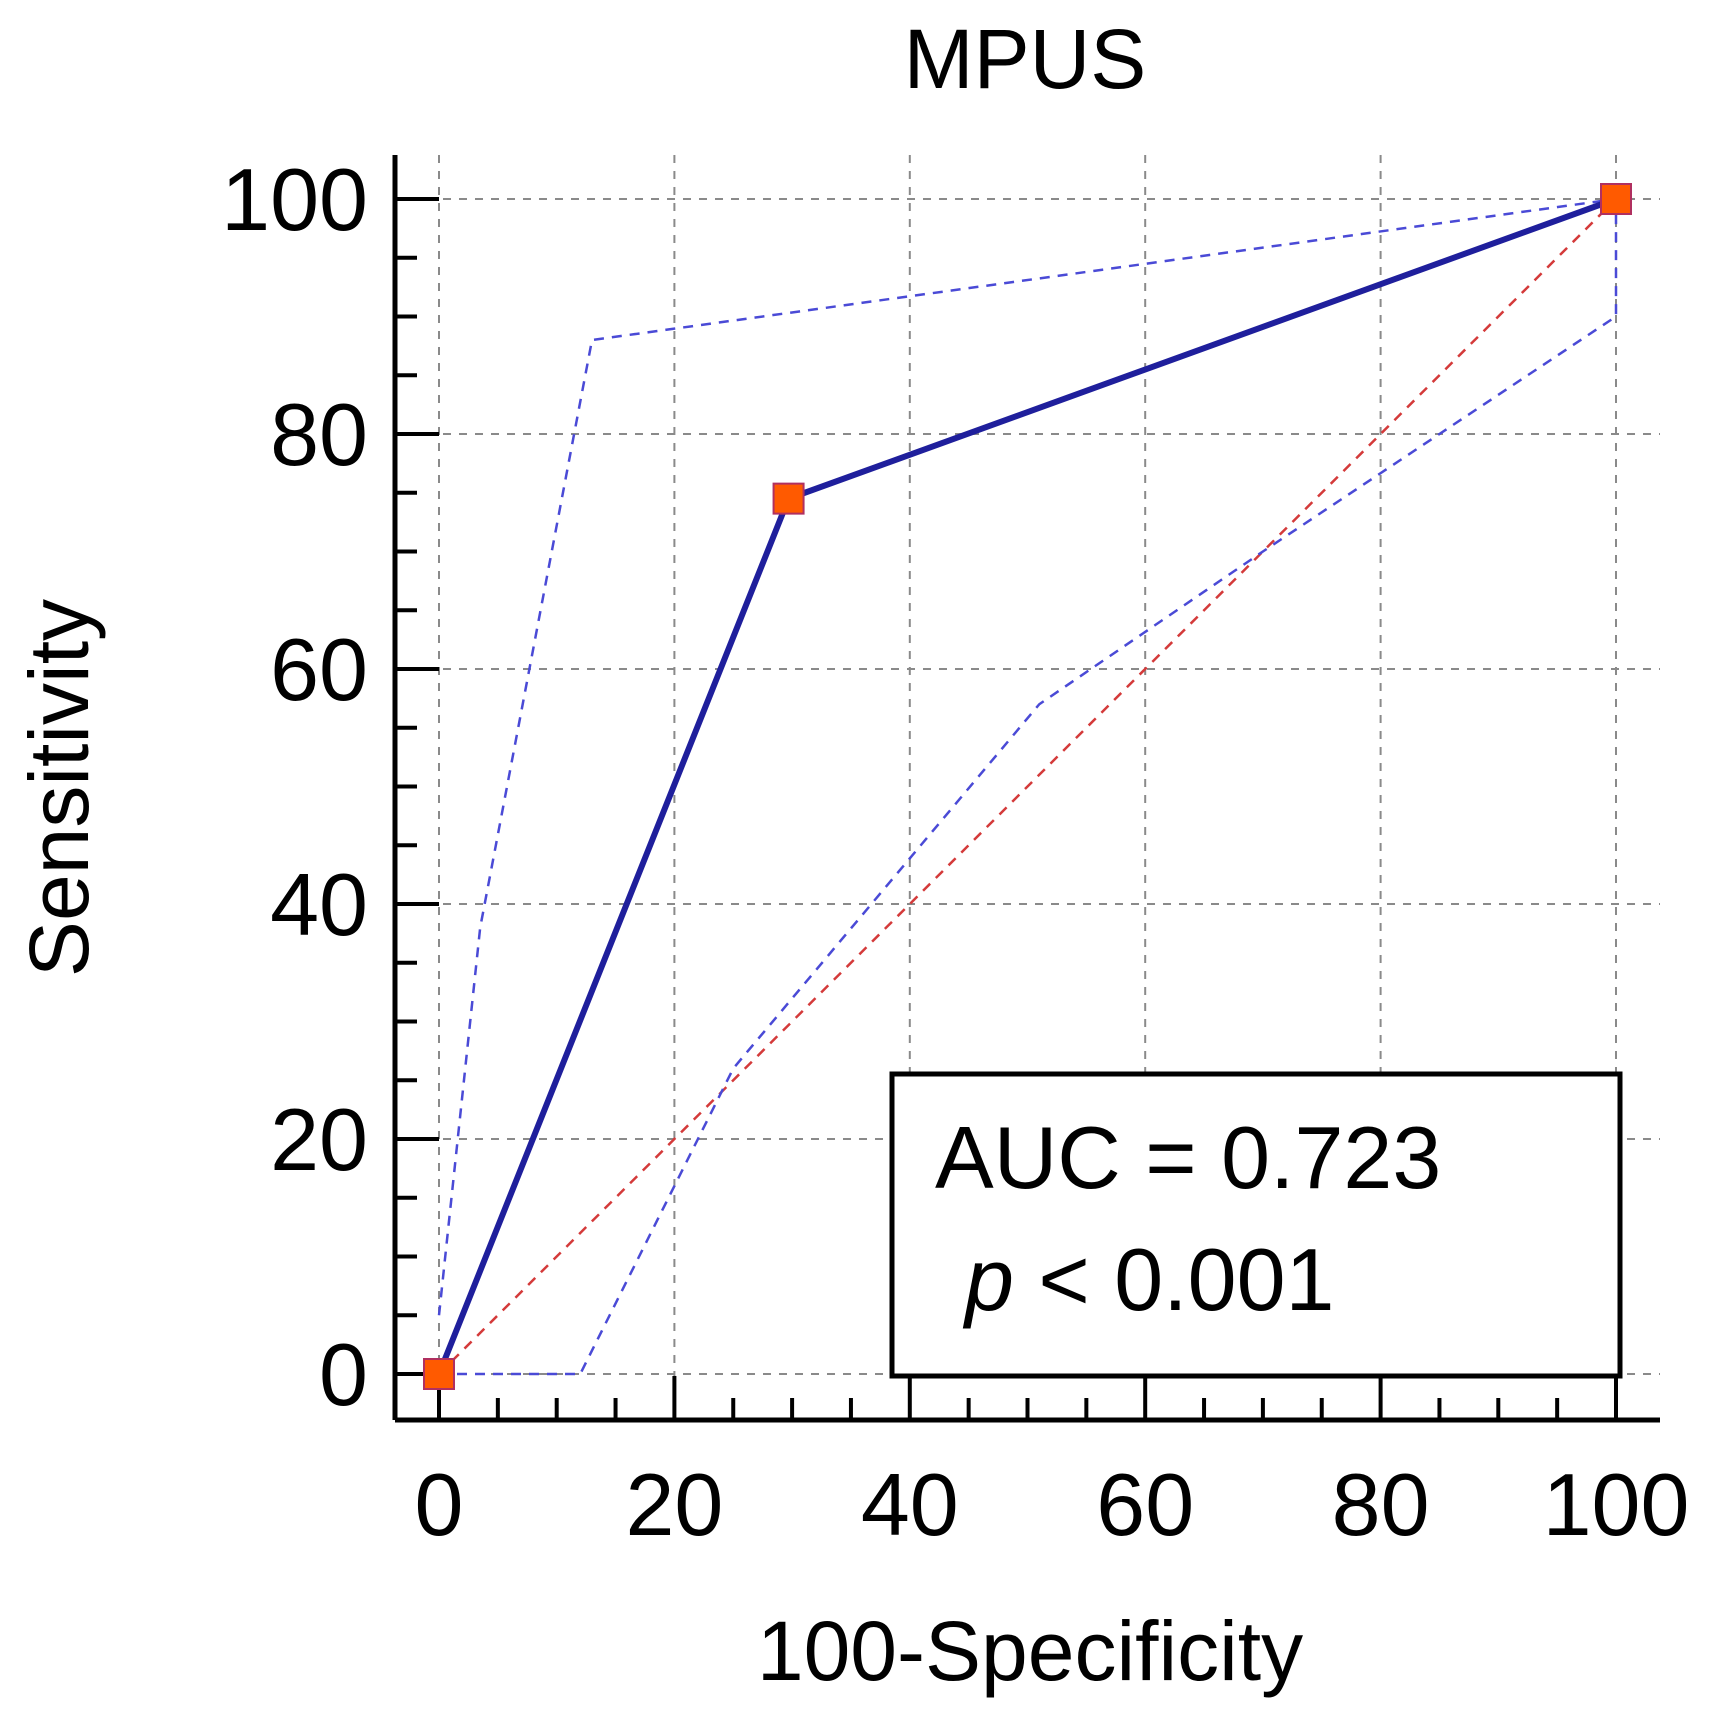 The width and height of the screenshot is (1717, 1731). What do you see at coordinates (319, 434) in the screenshot?
I see `y-tick-label: 80` at bounding box center [319, 434].